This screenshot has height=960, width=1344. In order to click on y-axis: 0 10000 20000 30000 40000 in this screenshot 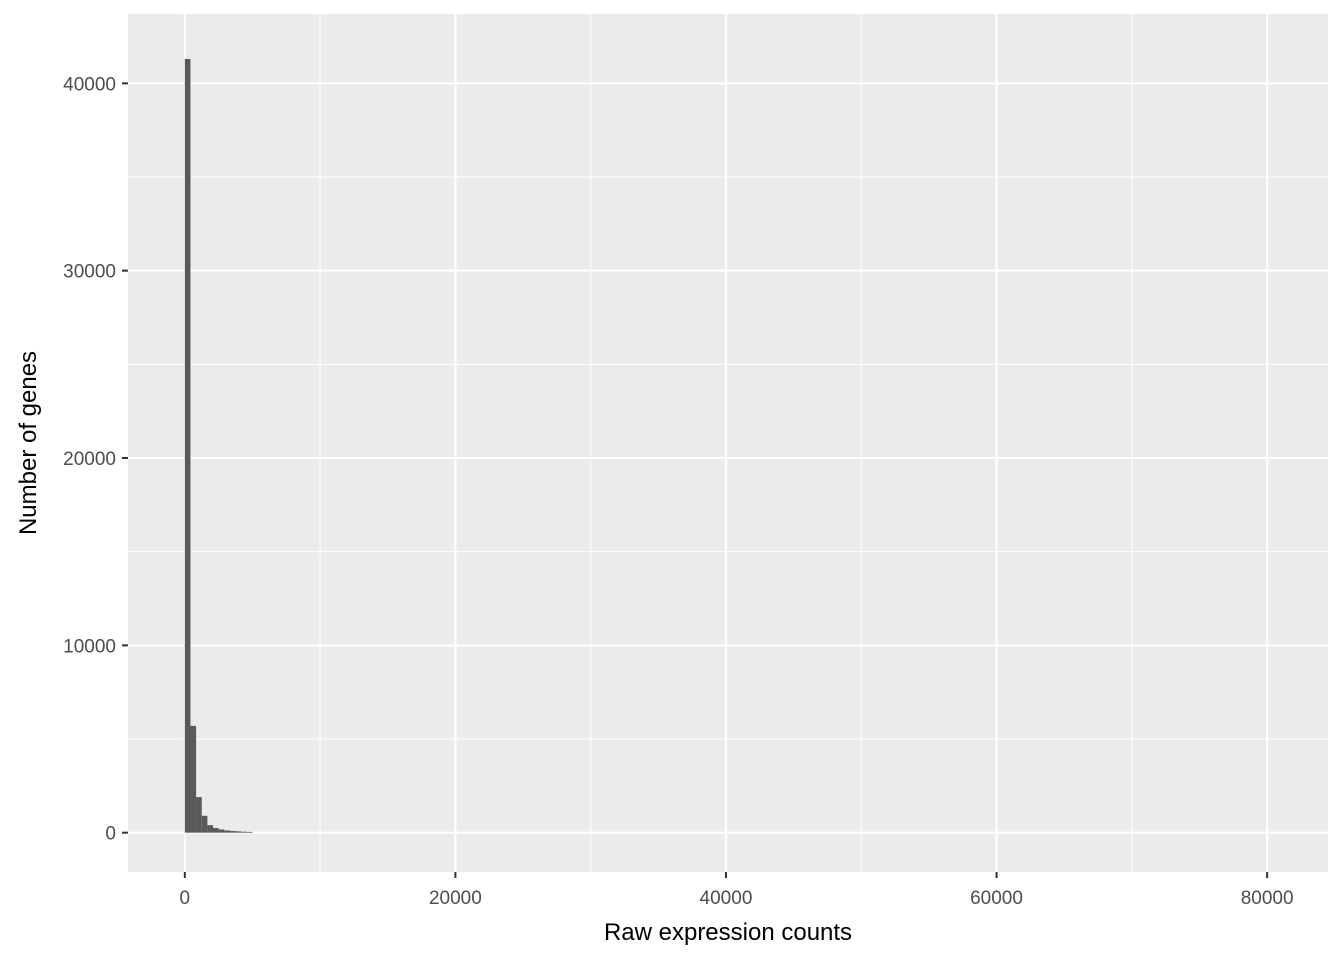, I will do `click(95, 459)`.